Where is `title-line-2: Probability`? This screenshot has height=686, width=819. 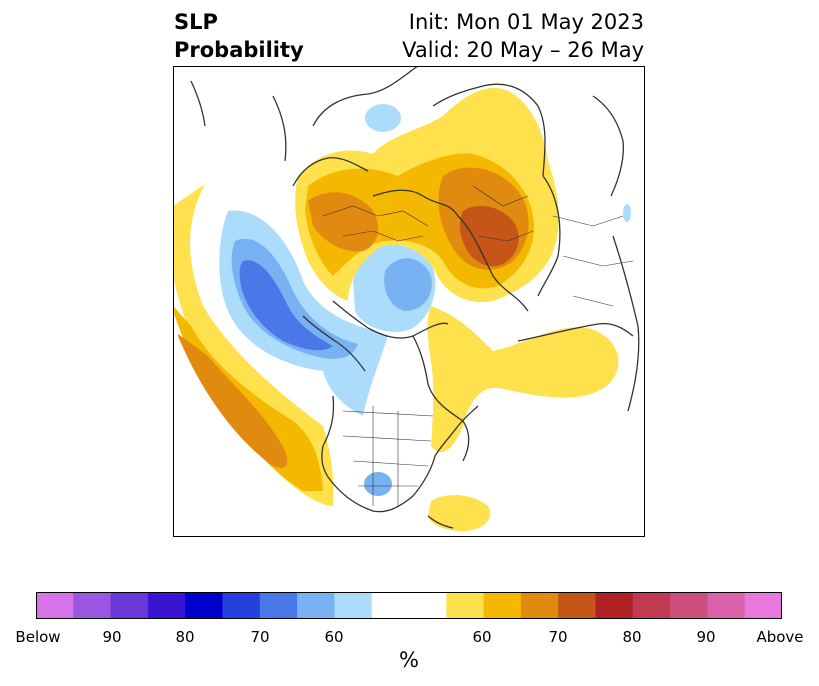
title-line-2: Probability is located at coordinates (239, 50).